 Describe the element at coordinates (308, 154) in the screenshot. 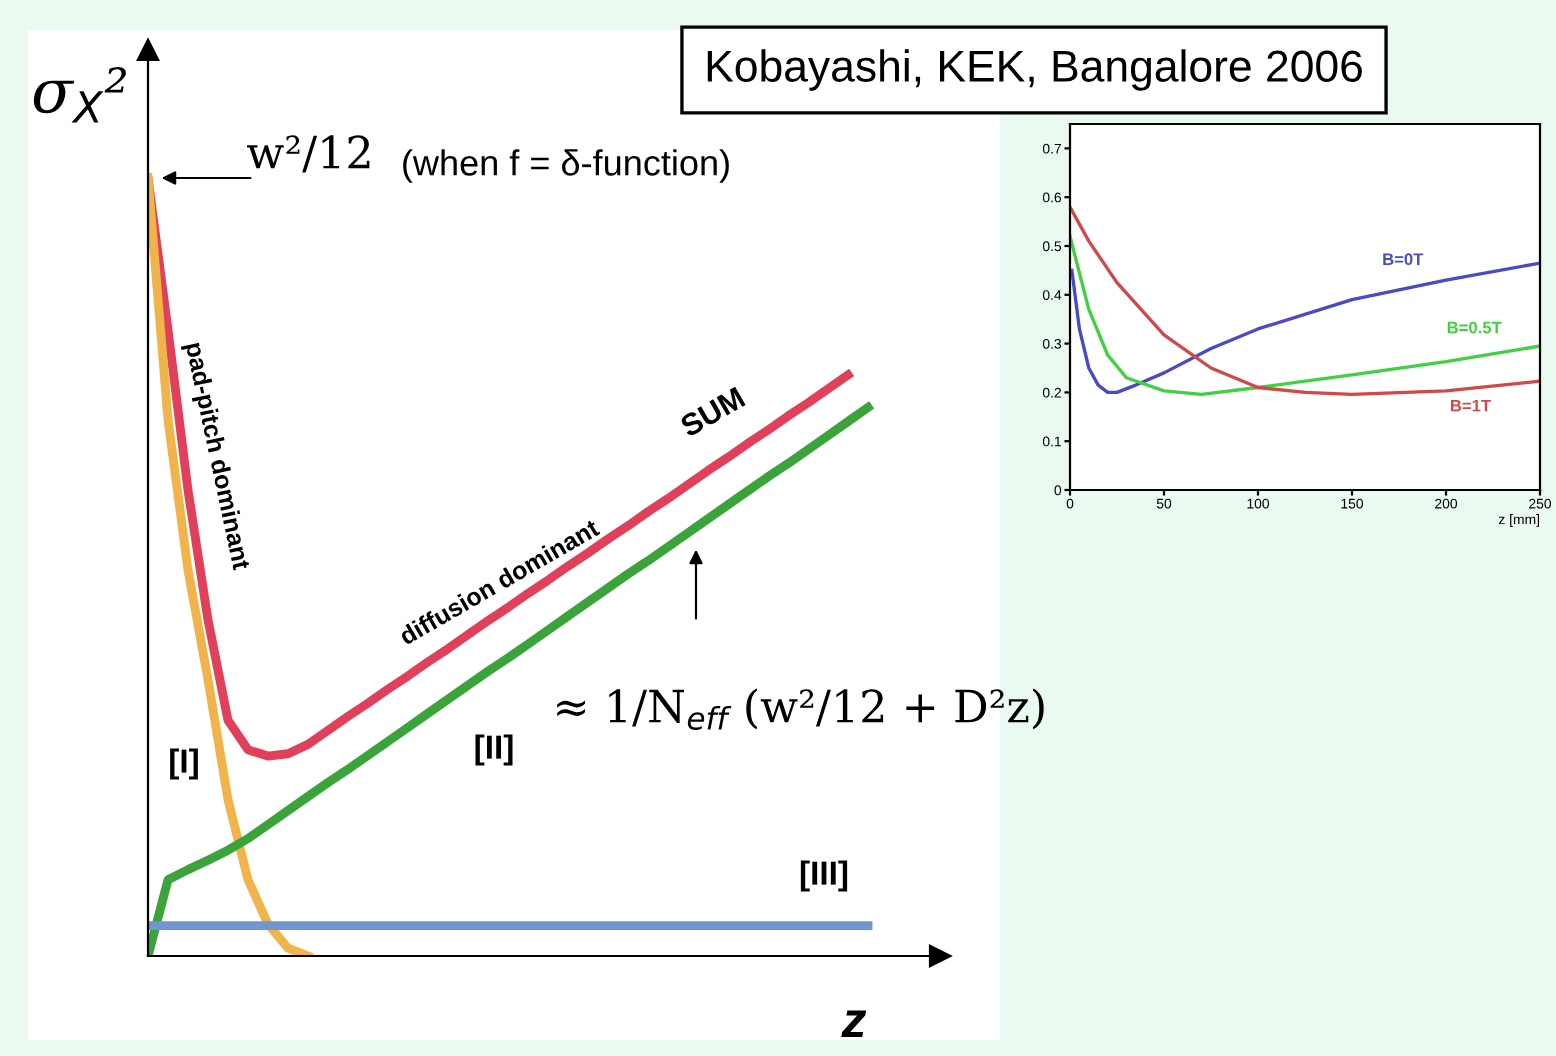

I see `text: w²/12` at that location.